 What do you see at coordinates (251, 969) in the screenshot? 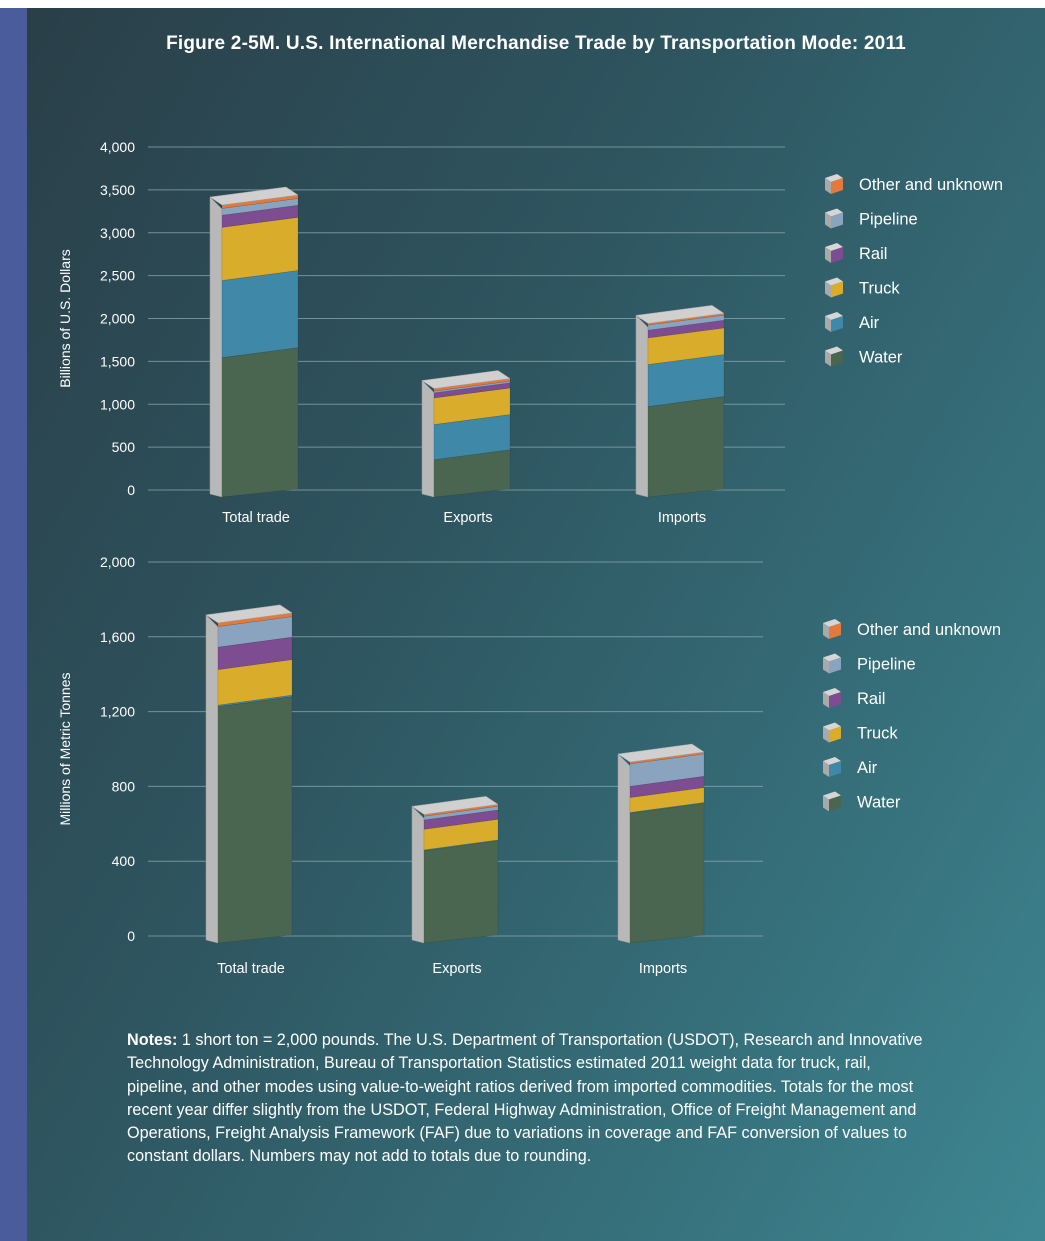
I see `weight-category-label: Total trade` at bounding box center [251, 969].